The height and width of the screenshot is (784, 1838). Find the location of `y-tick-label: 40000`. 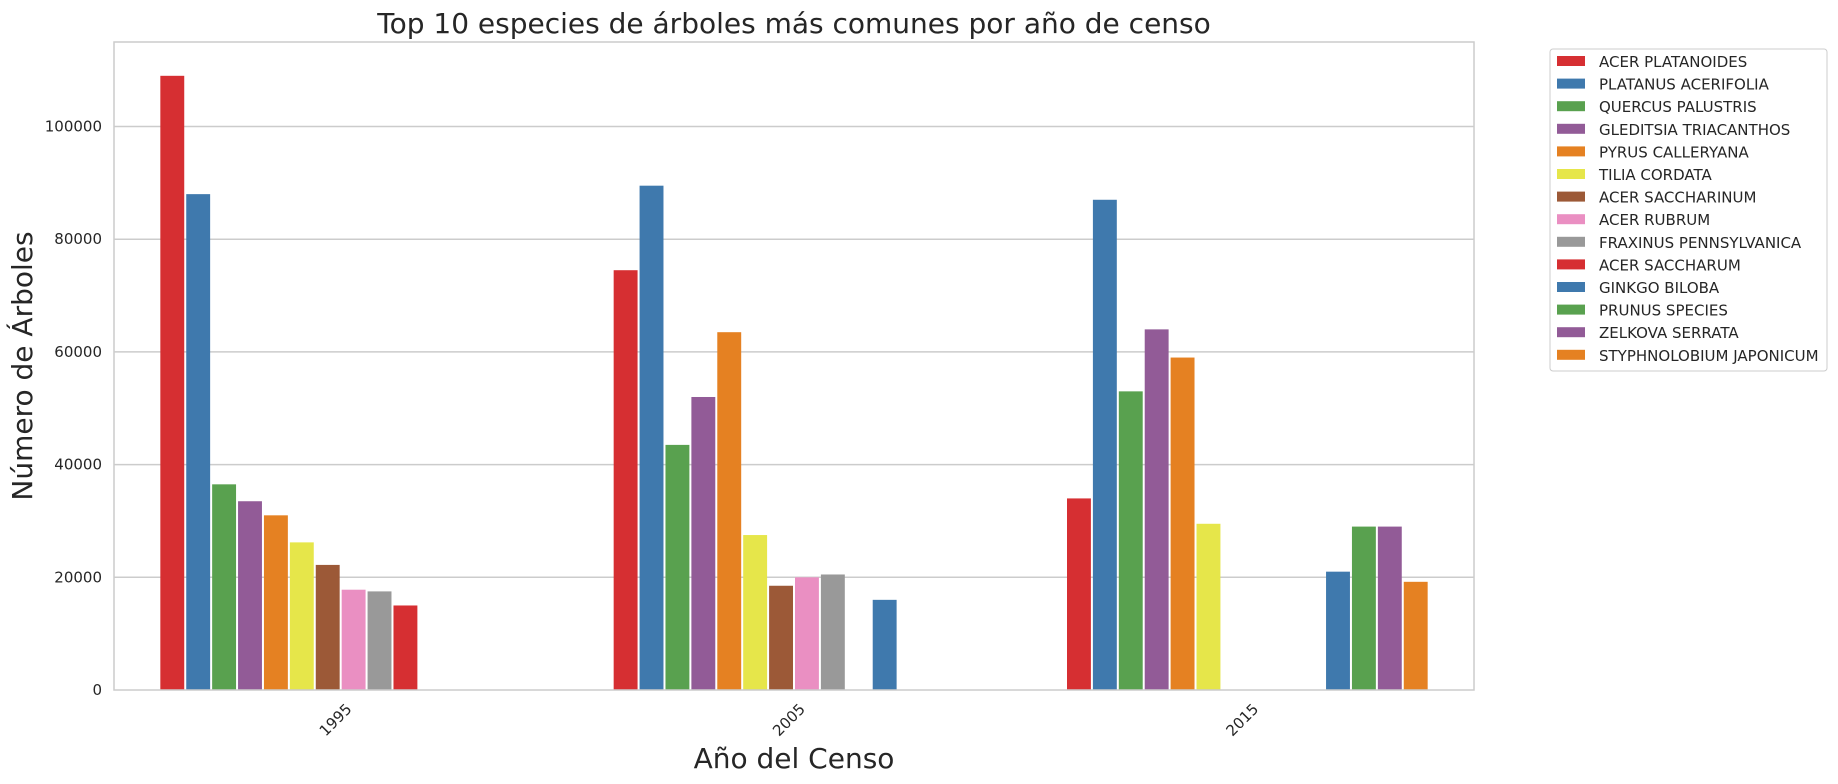

y-tick-label: 40000 is located at coordinates (78, 465).